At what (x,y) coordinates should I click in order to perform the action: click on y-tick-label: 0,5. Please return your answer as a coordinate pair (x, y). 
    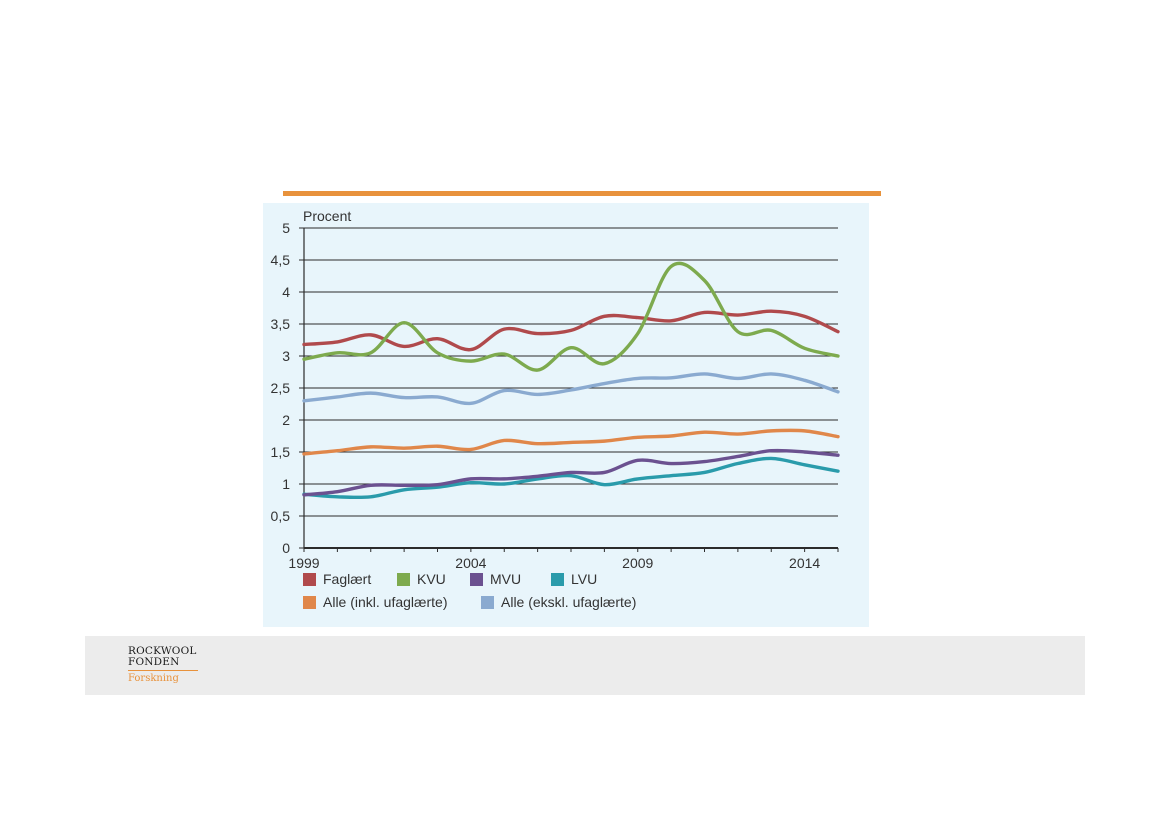
    Looking at the image, I should click on (281, 516).